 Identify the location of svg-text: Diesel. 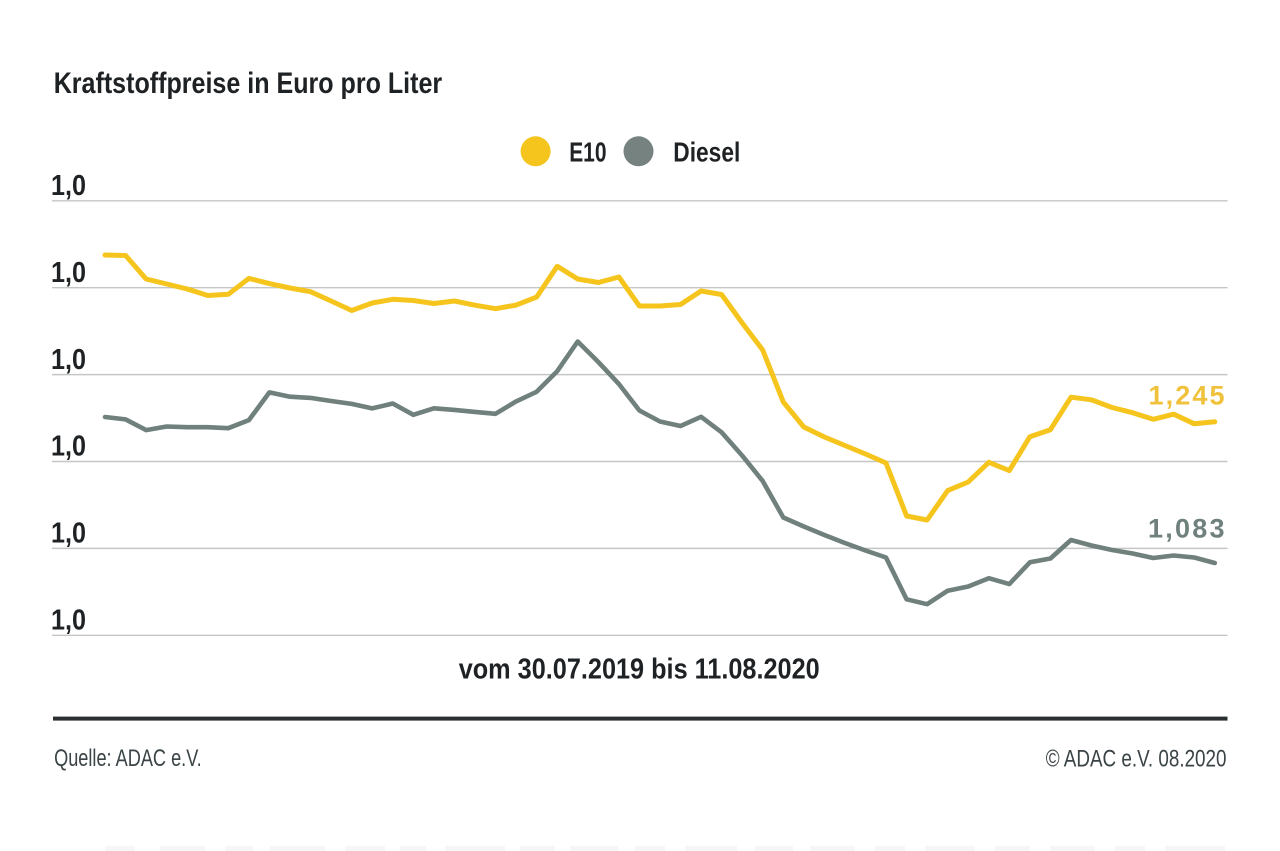
(706, 151).